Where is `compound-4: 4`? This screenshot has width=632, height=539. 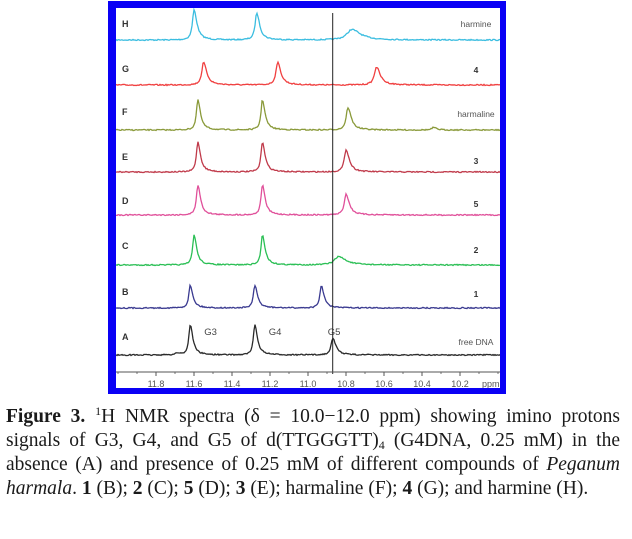
compound-4: 4 is located at coordinates (407, 488).